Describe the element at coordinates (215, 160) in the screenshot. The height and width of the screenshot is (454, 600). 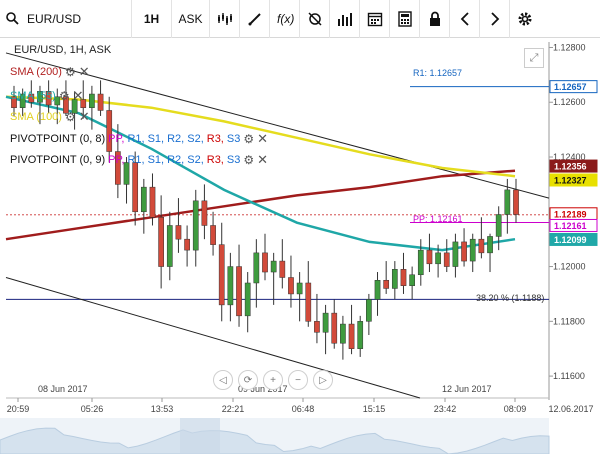
I see `legend-param: R3,` at that location.